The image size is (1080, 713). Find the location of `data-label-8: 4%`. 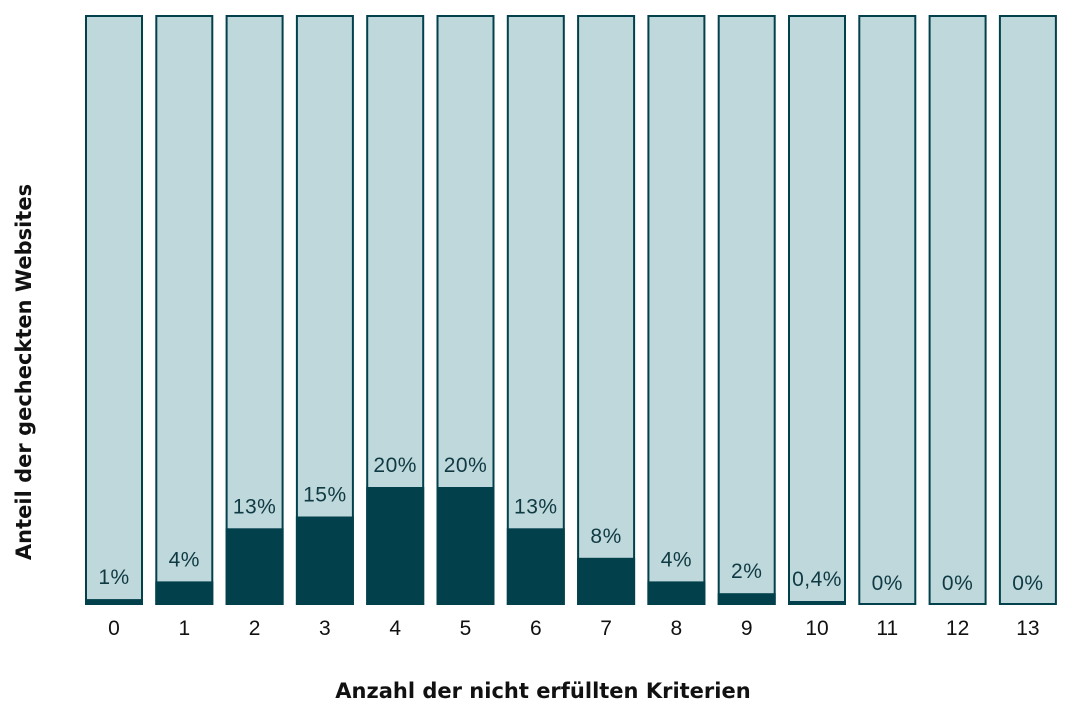

data-label-8: 4% is located at coordinates (676, 559).